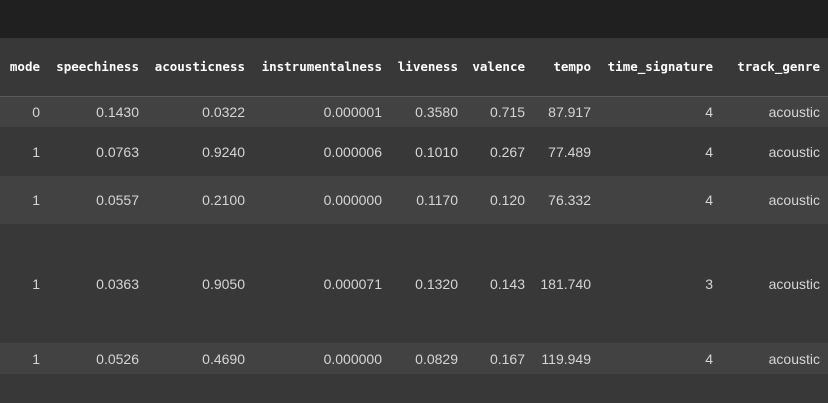 The width and height of the screenshot is (828, 403). Describe the element at coordinates (436, 283) in the screenshot. I see `cell-liveness: 0.1320` at that location.